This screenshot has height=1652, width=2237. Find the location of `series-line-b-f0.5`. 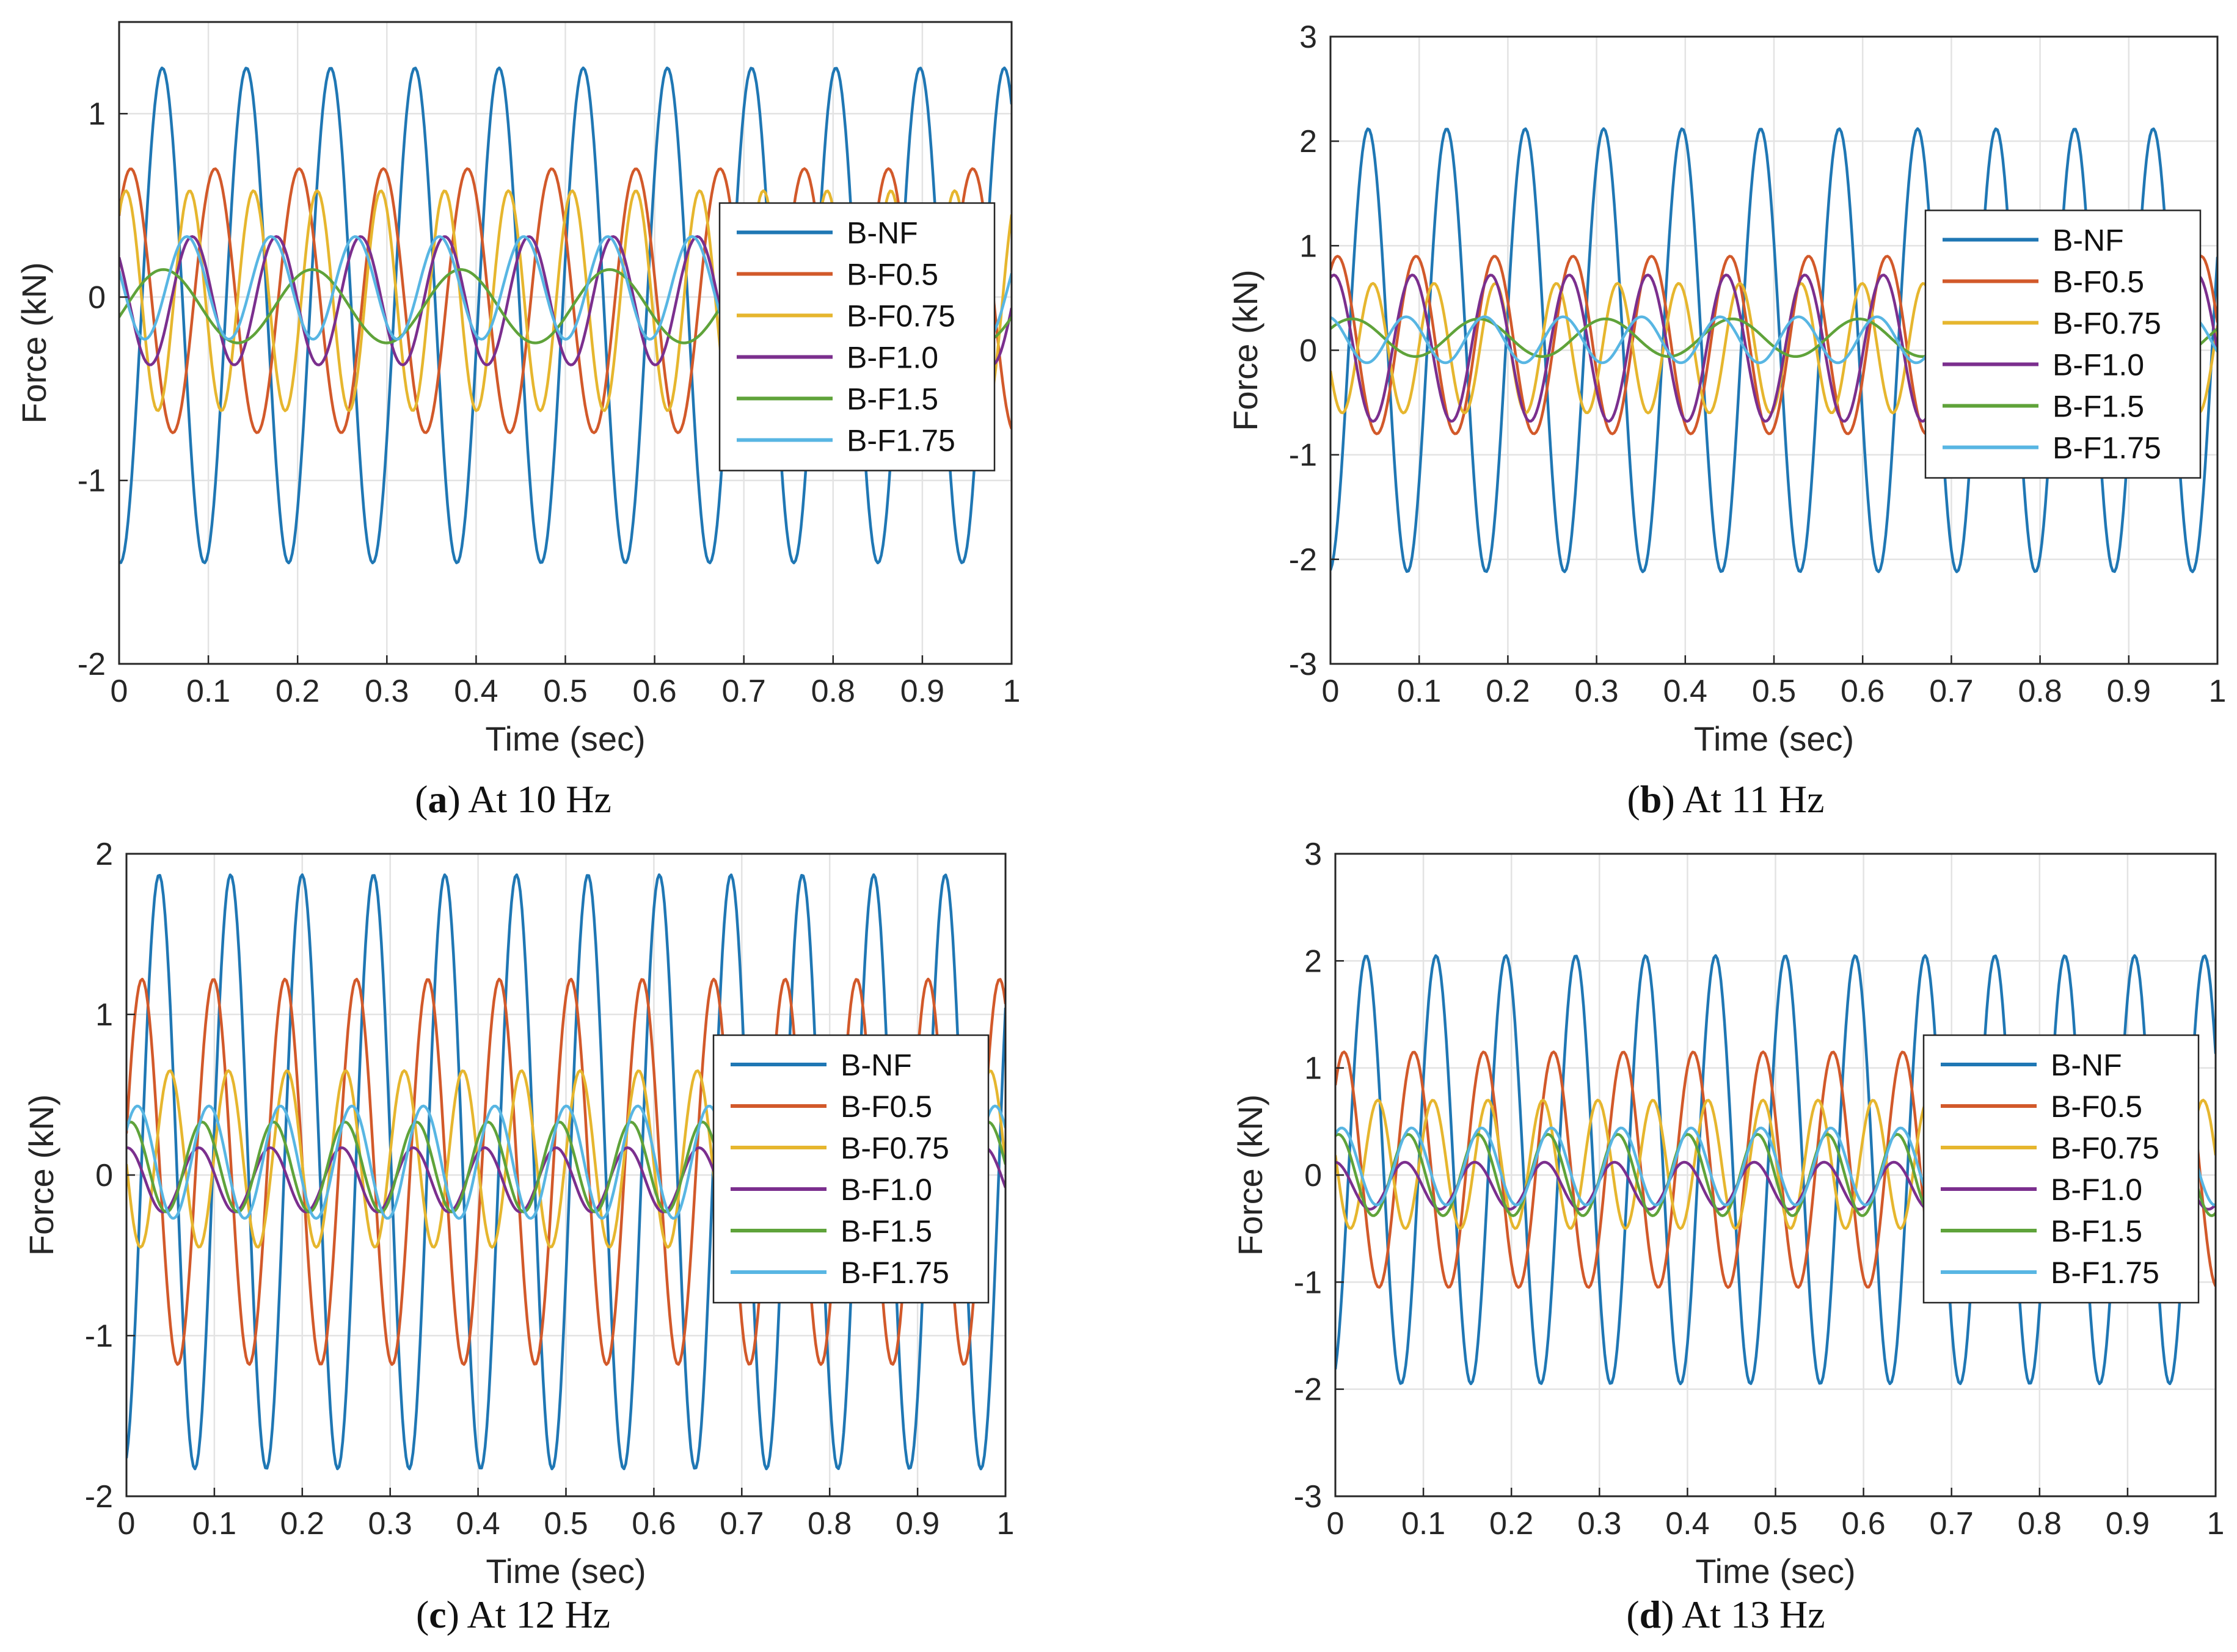

series-line-b-f0.5 is located at coordinates (566, 1171).